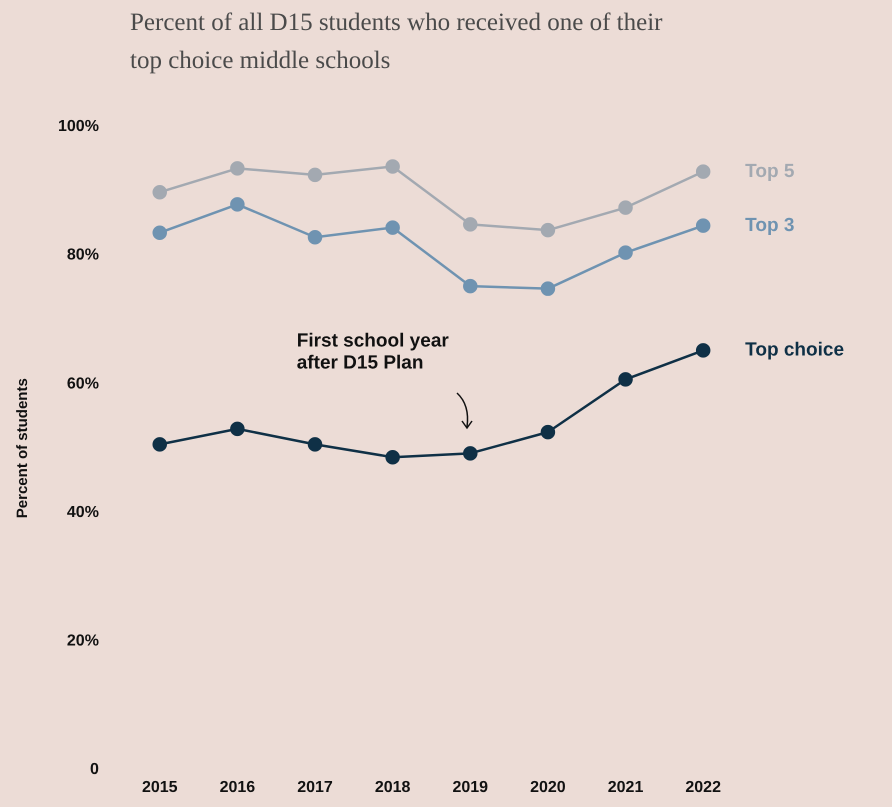 The height and width of the screenshot is (807, 892). I want to click on y-axis-title: Percent of students, so click(23, 448).